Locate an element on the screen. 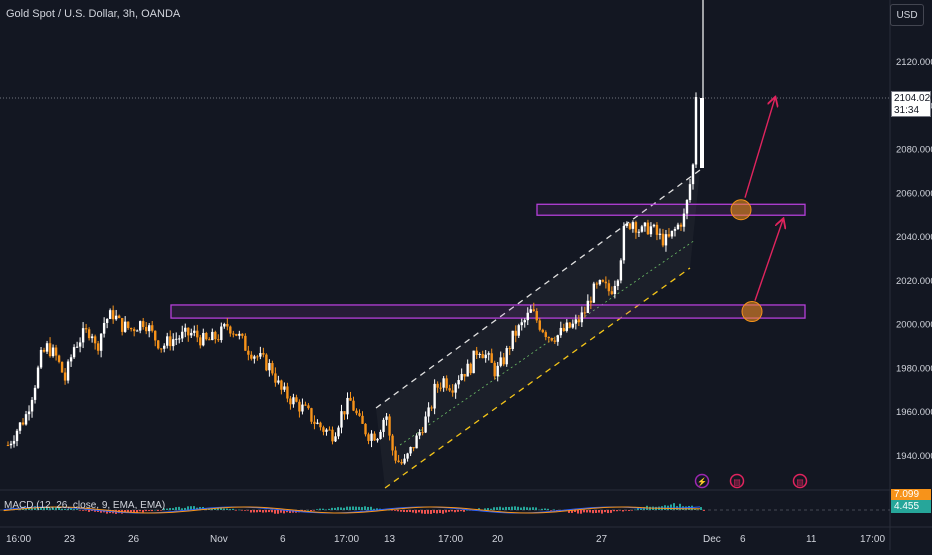 The width and height of the screenshot is (932, 555). lightning-icon: ⚡ is located at coordinates (702, 481).